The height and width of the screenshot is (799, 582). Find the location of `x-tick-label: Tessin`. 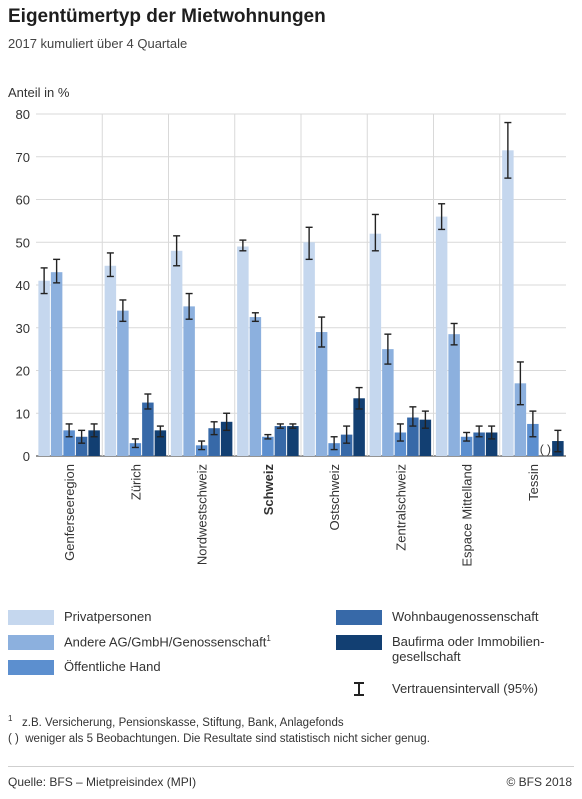

x-tick-label: Tessin is located at coordinates (533, 482).